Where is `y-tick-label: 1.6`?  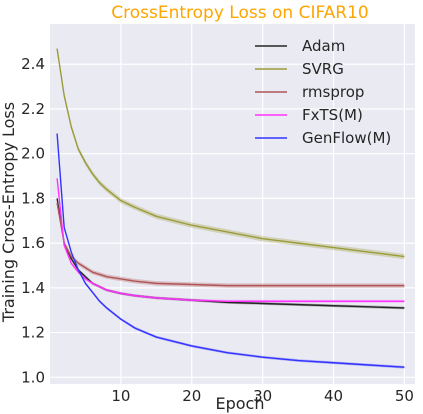 y-tick-label: 1.6 is located at coordinates (33, 243).